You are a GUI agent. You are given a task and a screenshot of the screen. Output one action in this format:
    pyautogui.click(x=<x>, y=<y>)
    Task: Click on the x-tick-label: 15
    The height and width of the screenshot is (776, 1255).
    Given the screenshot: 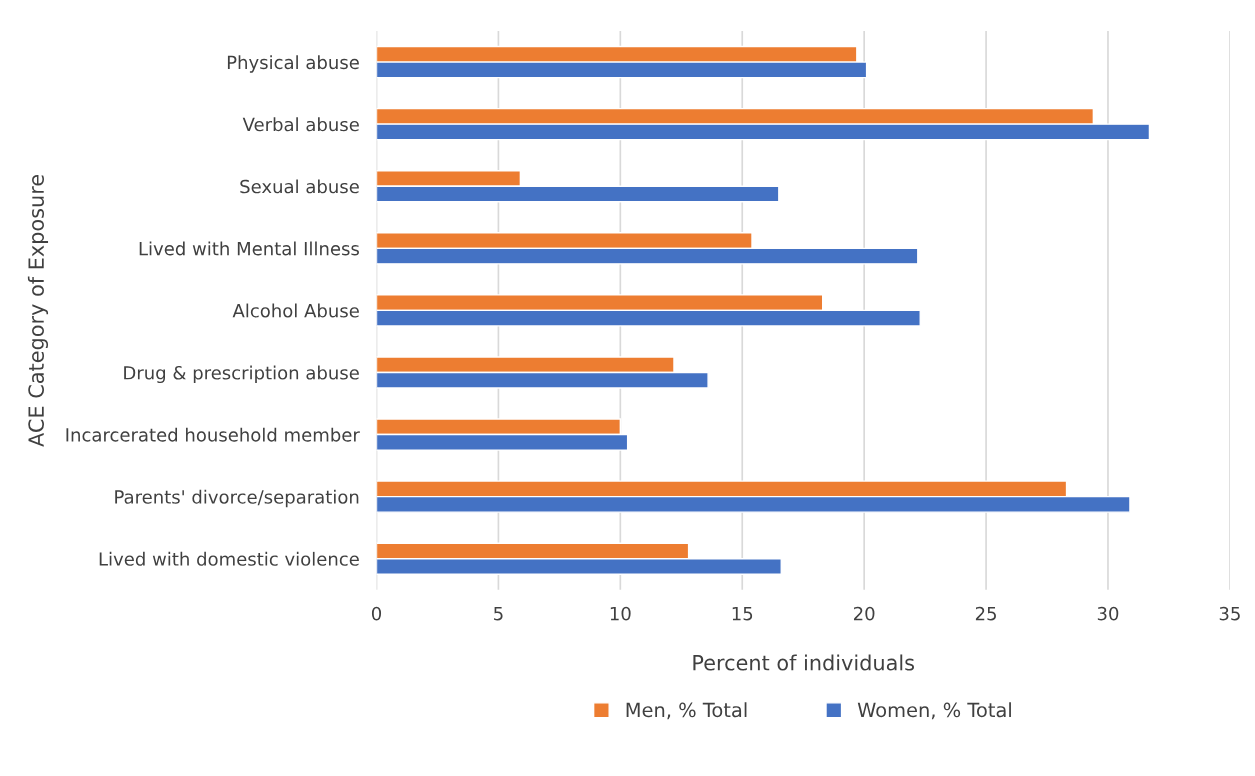 What is the action you would take?
    pyautogui.click(x=742, y=613)
    